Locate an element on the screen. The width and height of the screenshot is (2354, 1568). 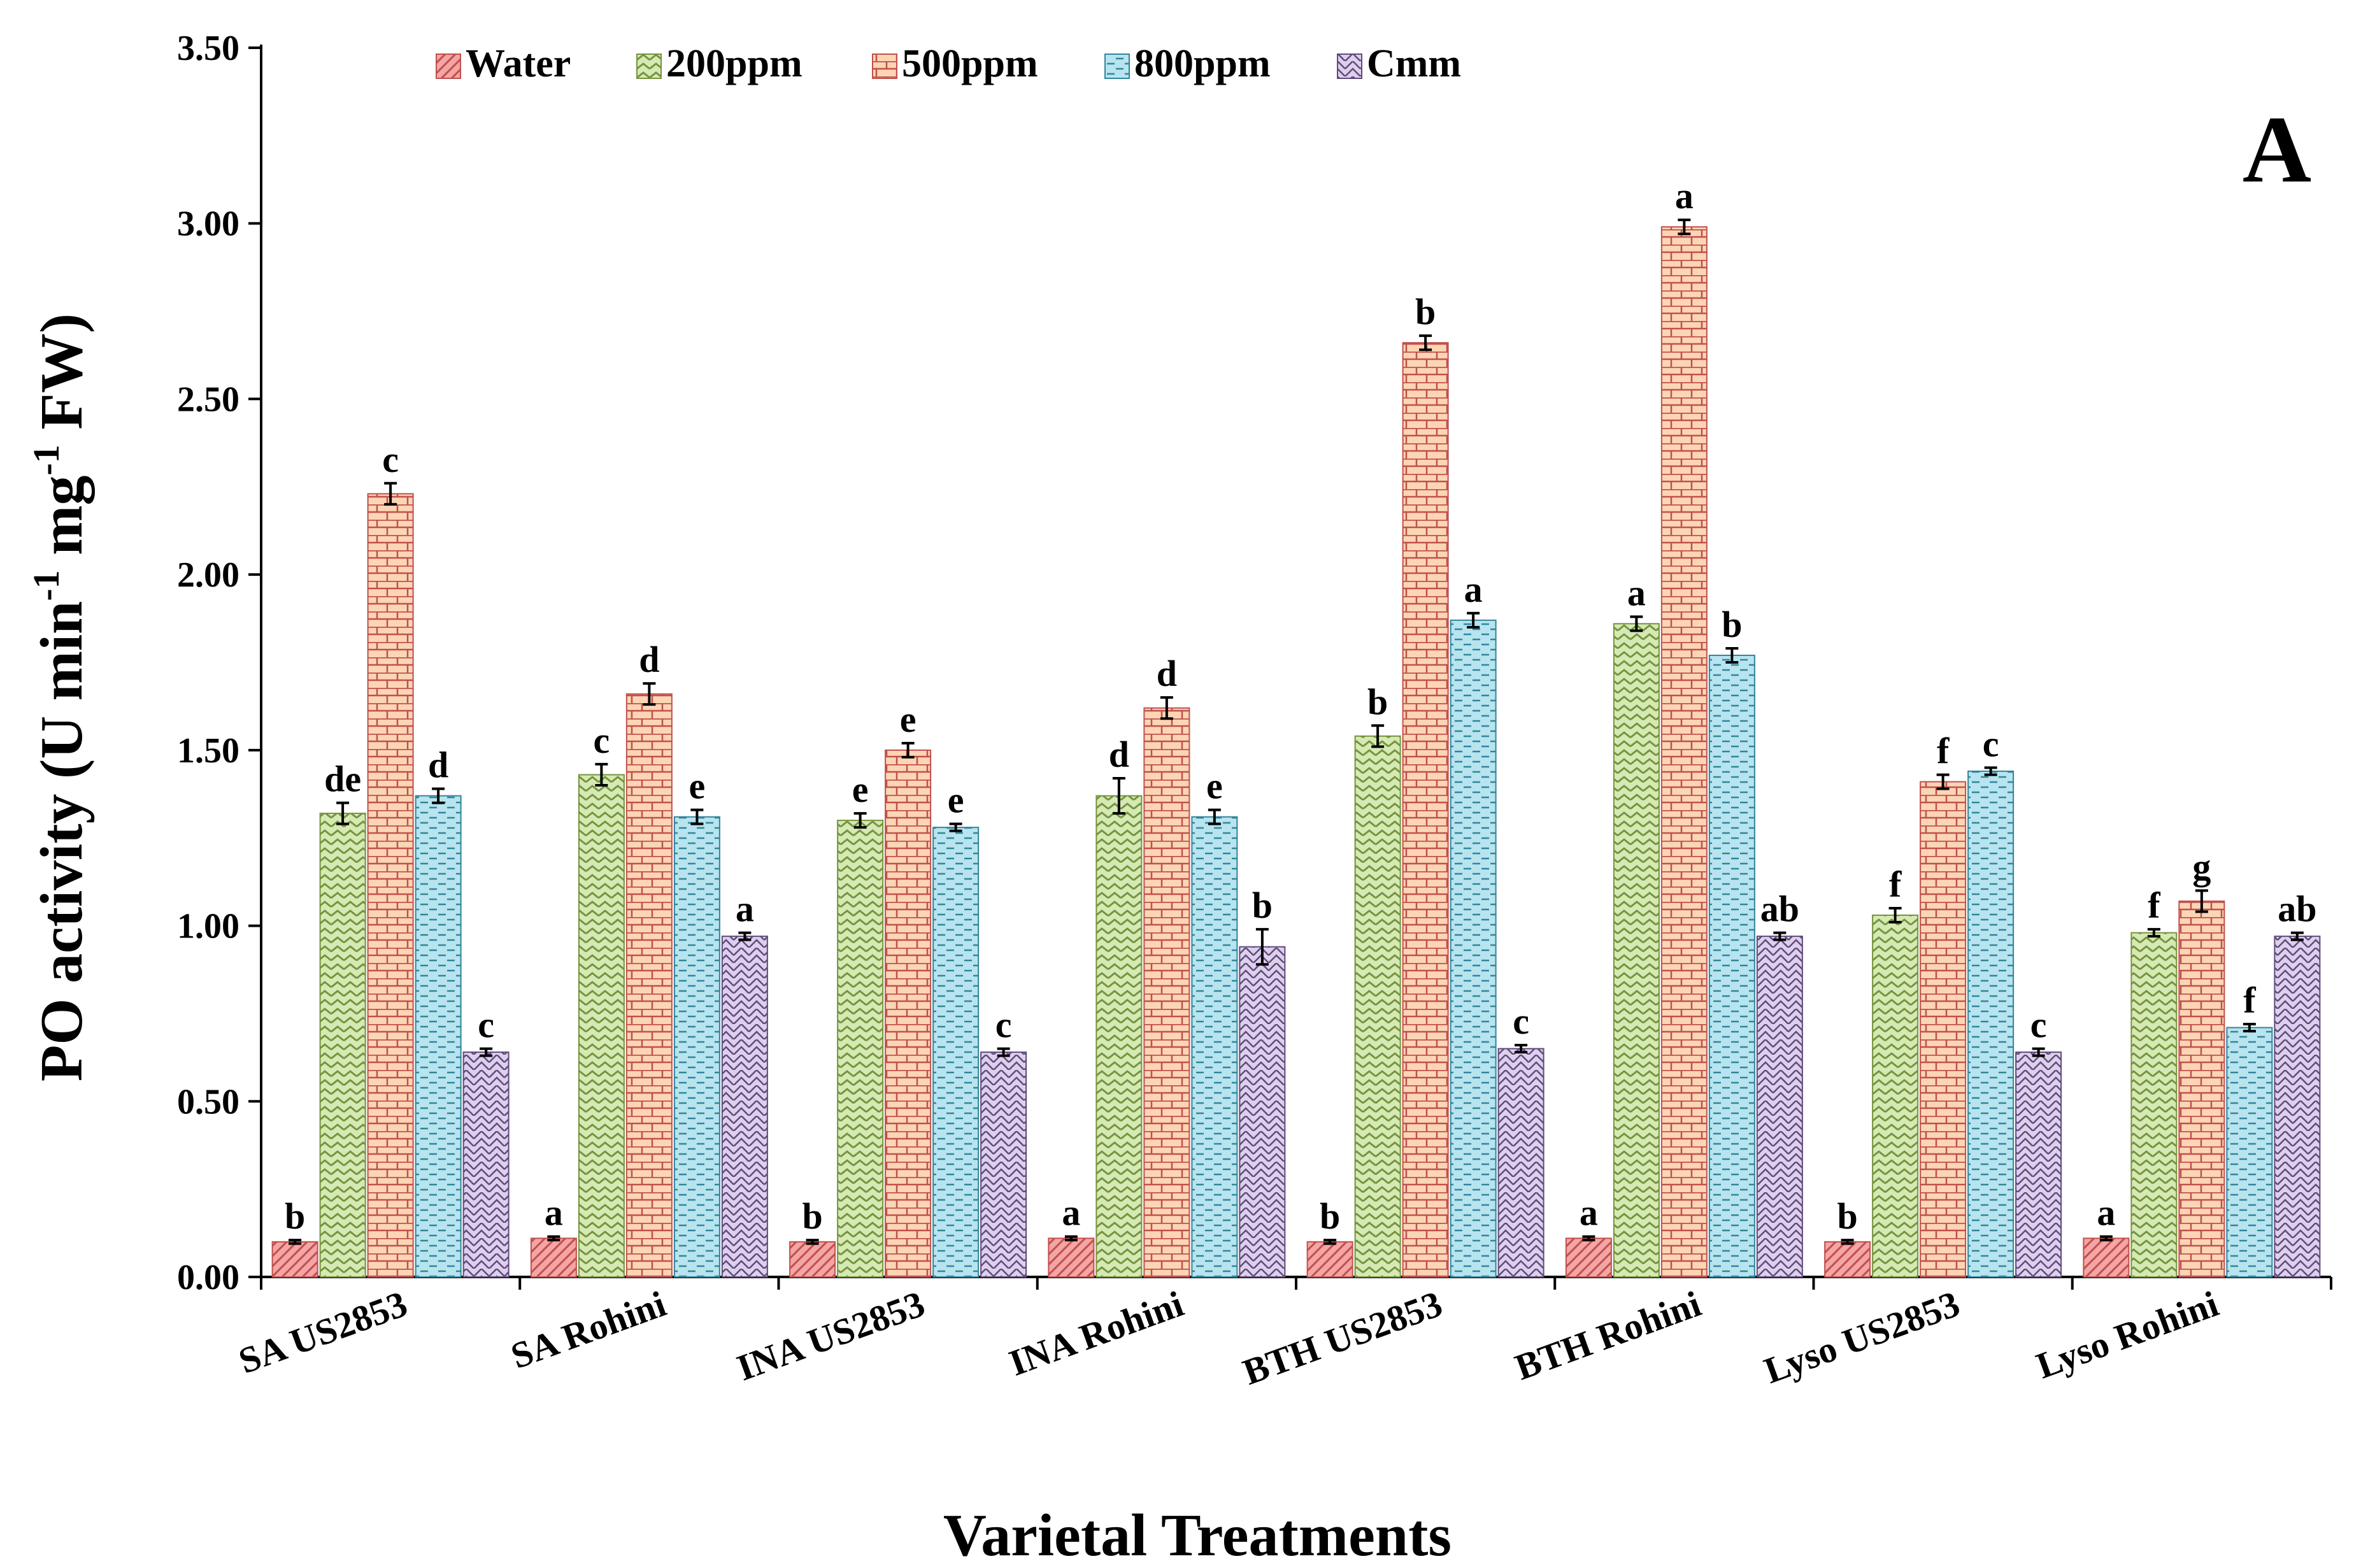
y-title-text: mg is located at coordinates (62, 522).